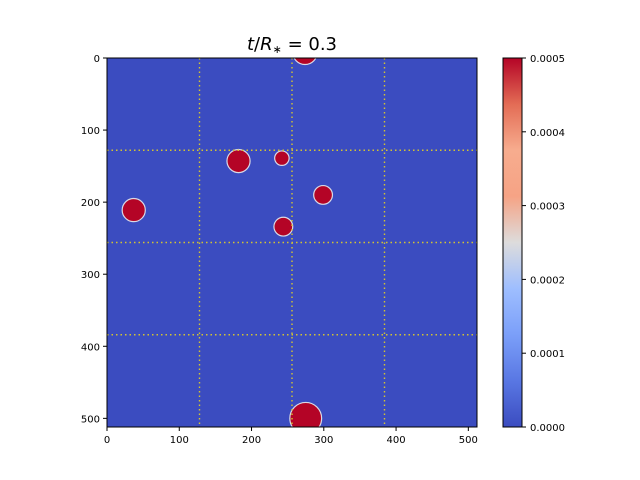  What do you see at coordinates (97, 59) in the screenshot?
I see `y-tick-label: 0` at bounding box center [97, 59].